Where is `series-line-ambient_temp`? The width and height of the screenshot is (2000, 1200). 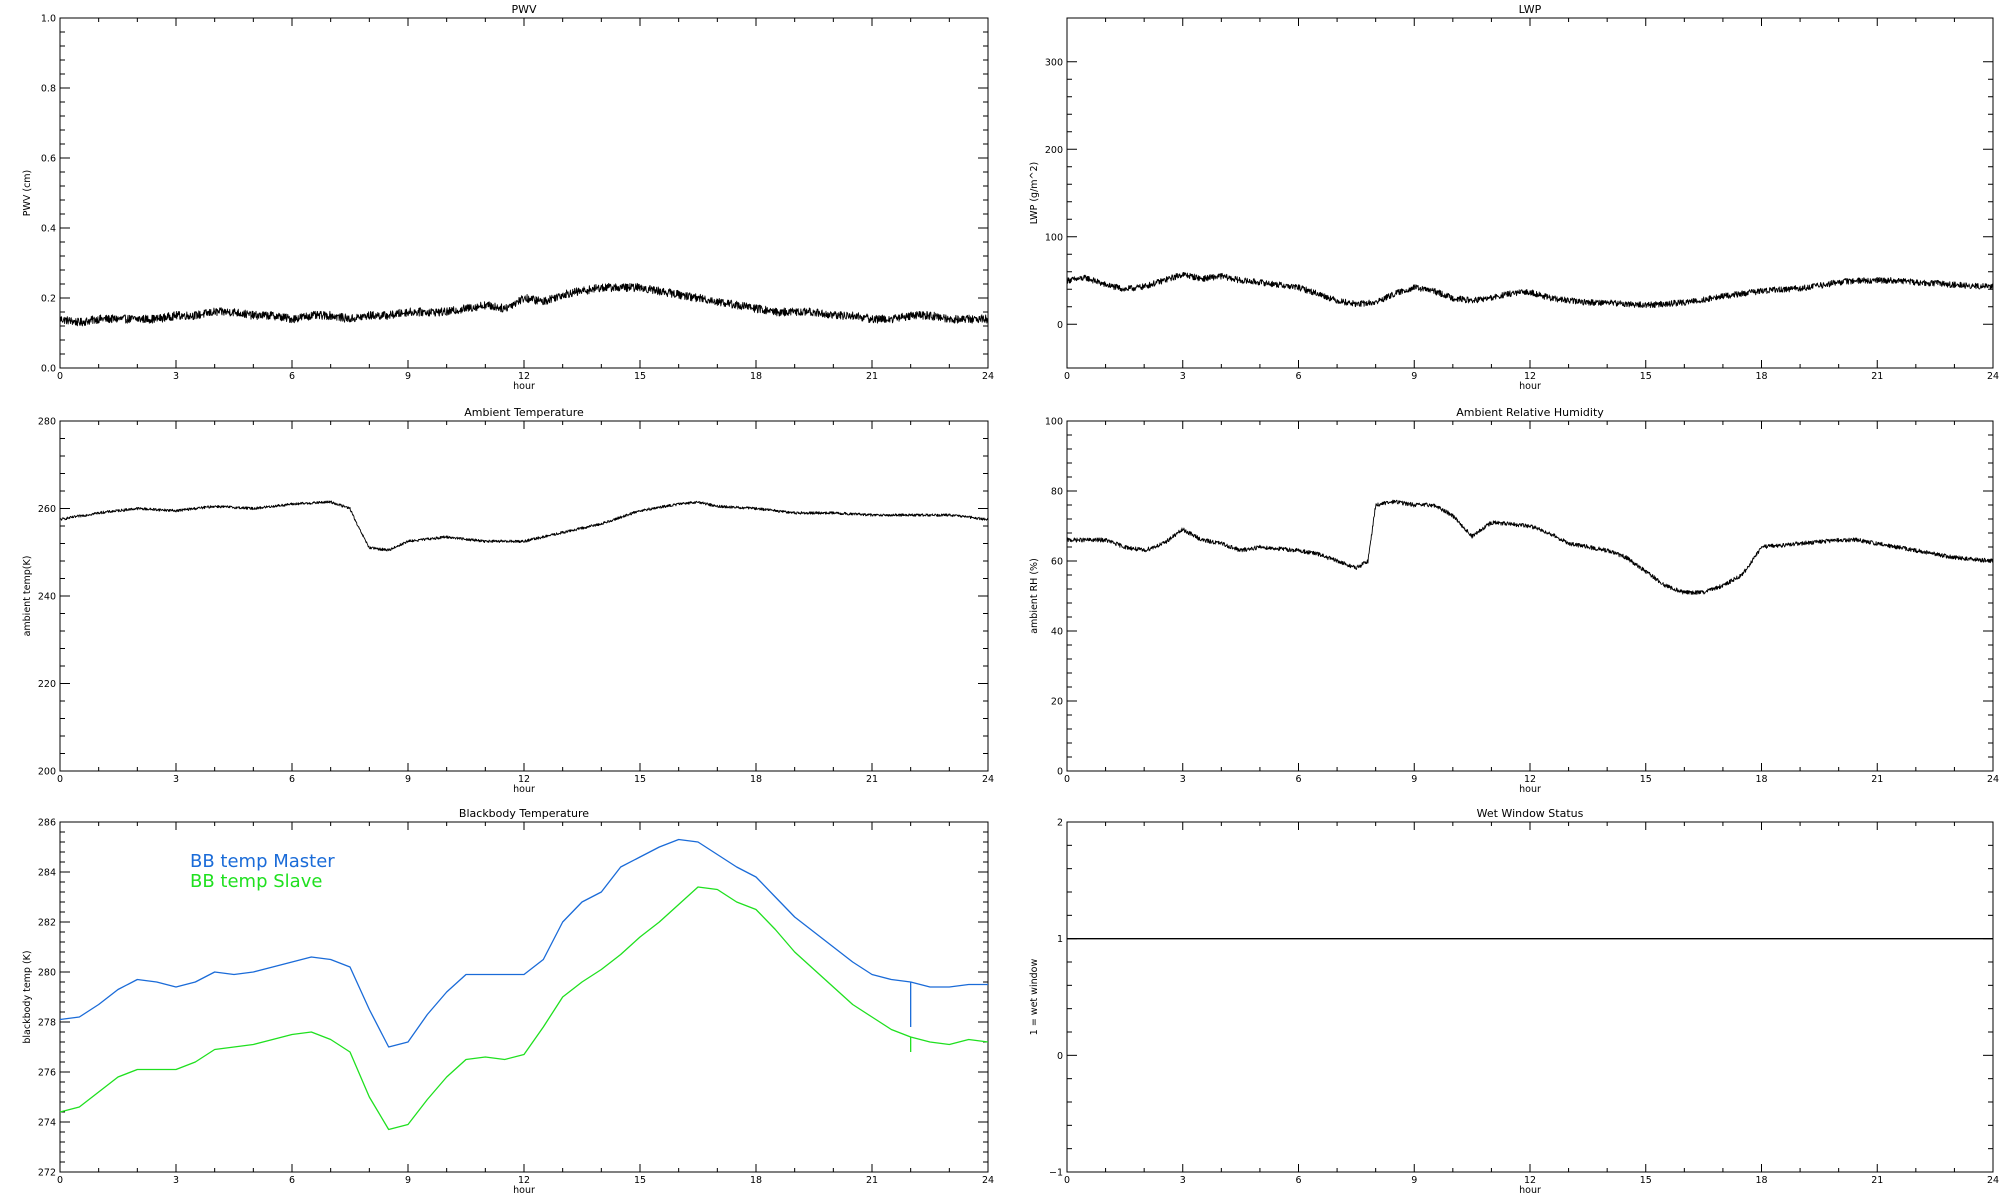
series-line-ambient_temp is located at coordinates (524, 526).